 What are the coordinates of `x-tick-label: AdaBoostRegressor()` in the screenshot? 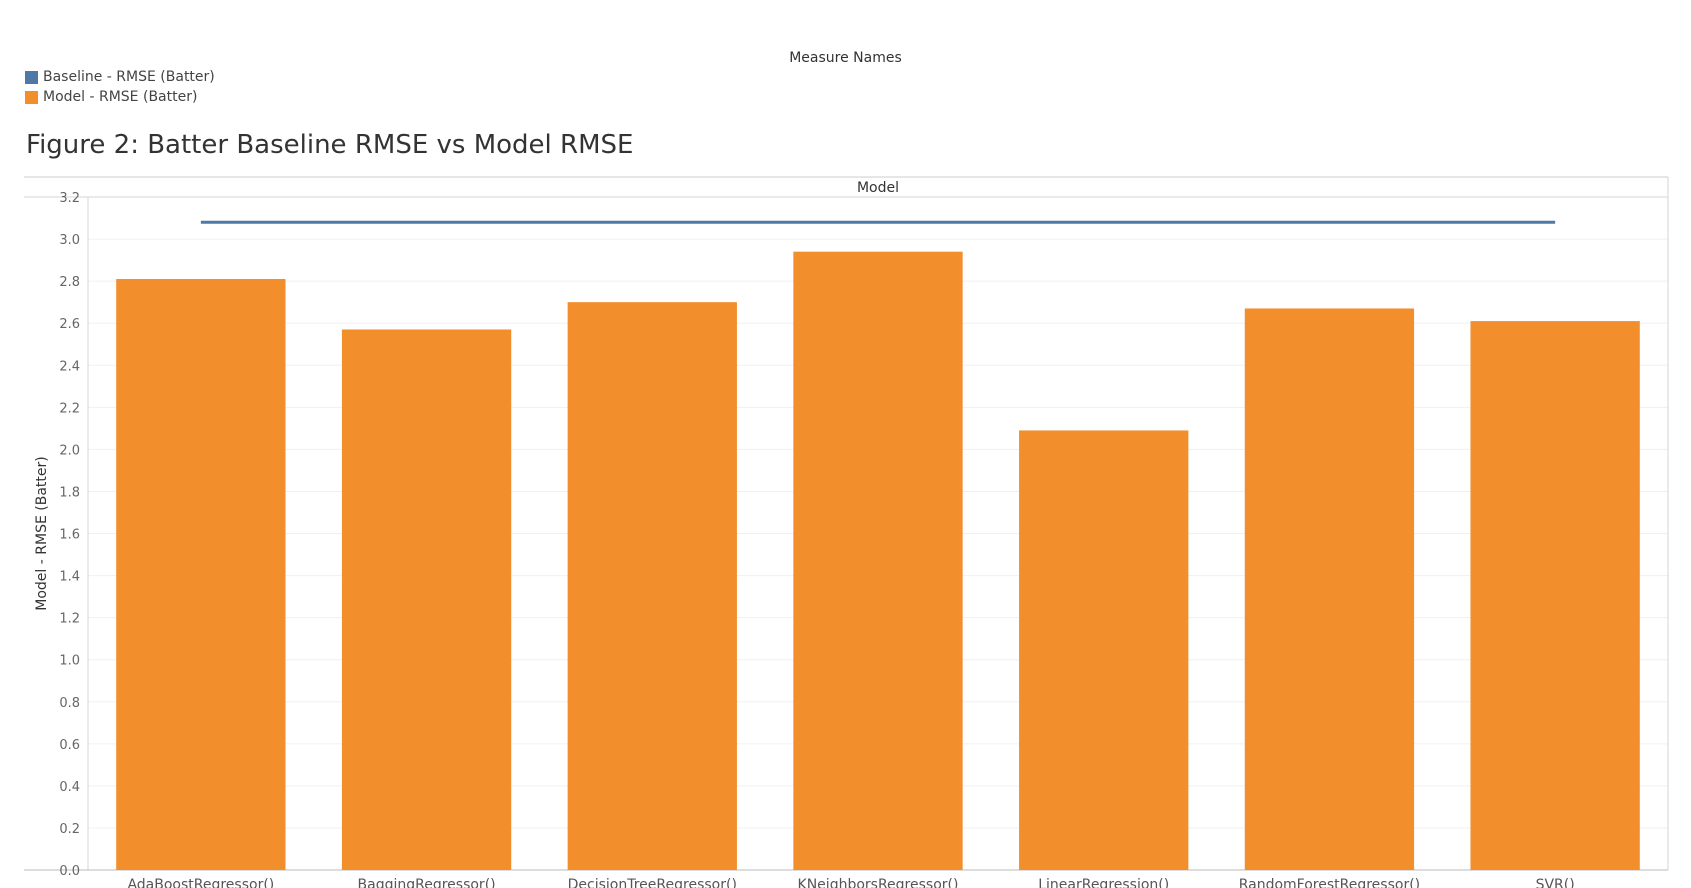 It's located at (200, 882).